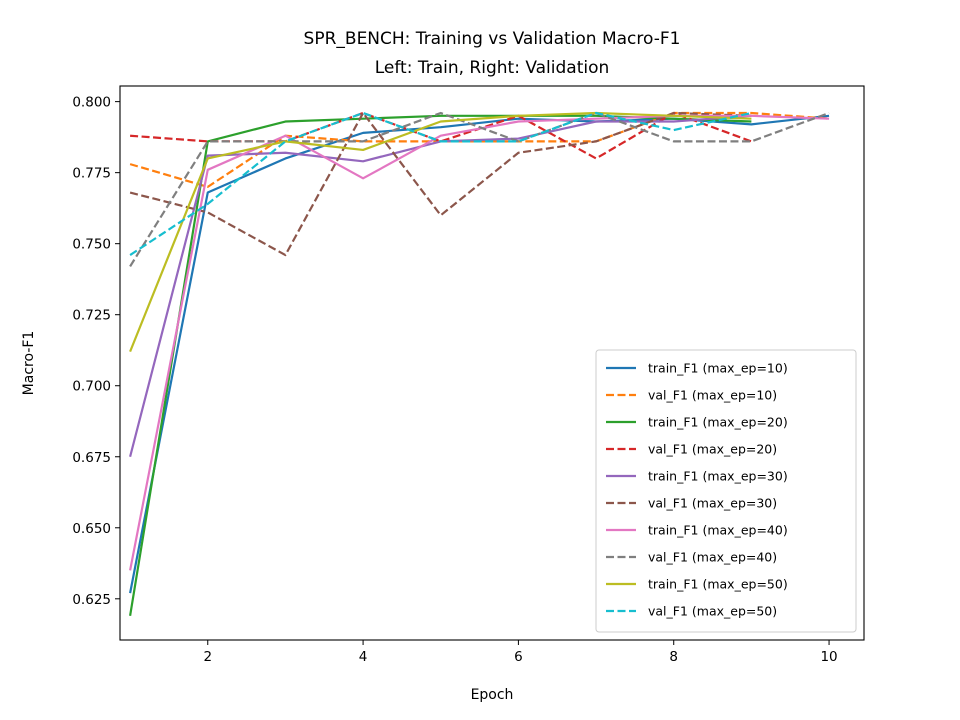  What do you see at coordinates (712, 449) in the screenshot?
I see `legend-label: val_F1 (max_ep=20)` at bounding box center [712, 449].